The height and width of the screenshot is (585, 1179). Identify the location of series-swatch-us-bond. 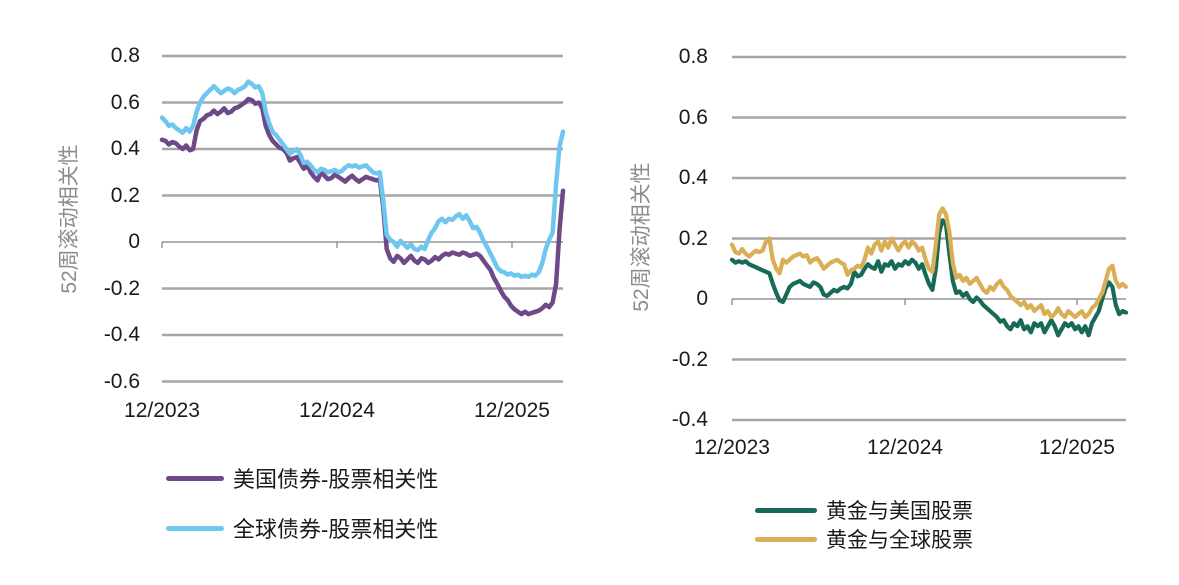
(195, 478).